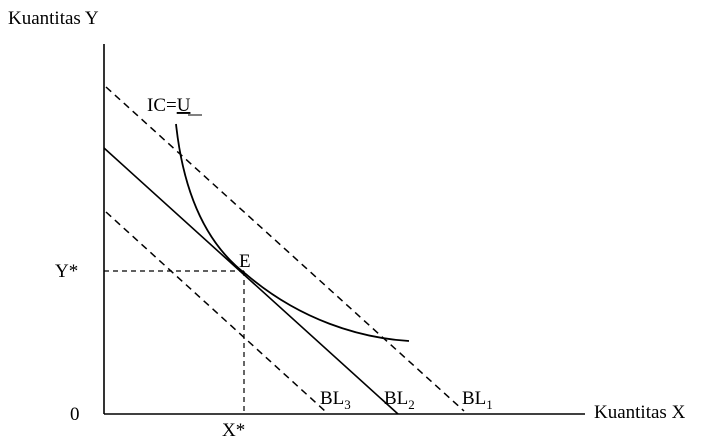 Image resolution: width=725 pixels, height=442 pixels. Describe the element at coordinates (245, 261) in the screenshot. I see `equilibrium-point-label: E` at that location.